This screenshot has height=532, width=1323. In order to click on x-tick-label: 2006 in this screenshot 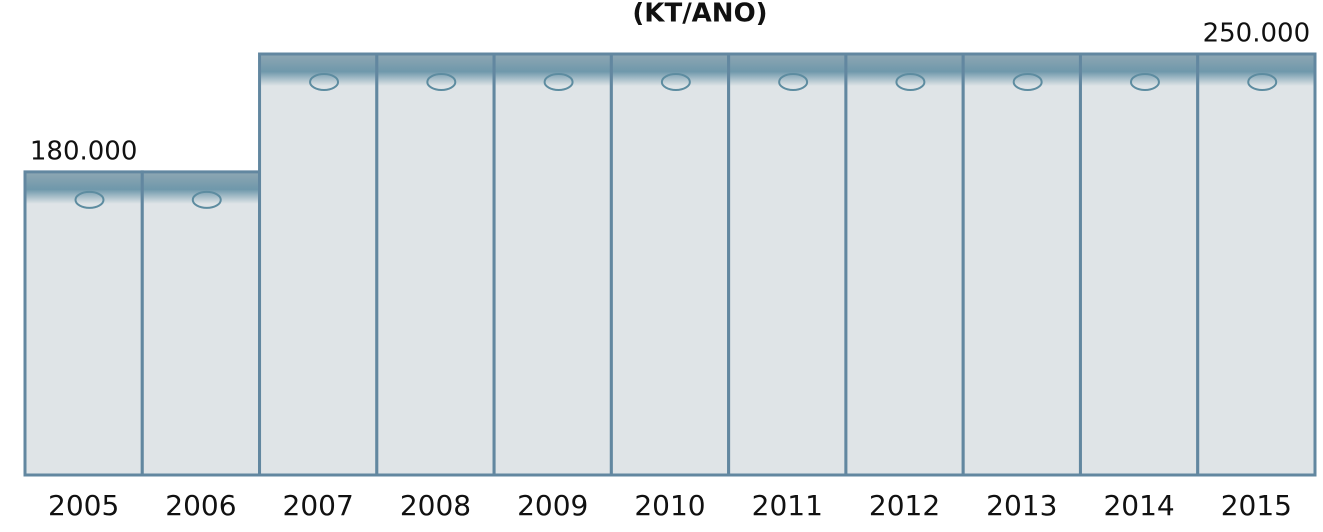, I will do `click(200, 505)`.